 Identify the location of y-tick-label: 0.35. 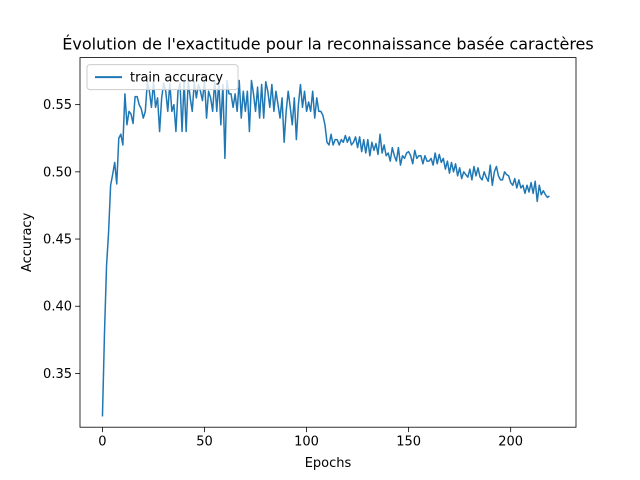
(57, 374).